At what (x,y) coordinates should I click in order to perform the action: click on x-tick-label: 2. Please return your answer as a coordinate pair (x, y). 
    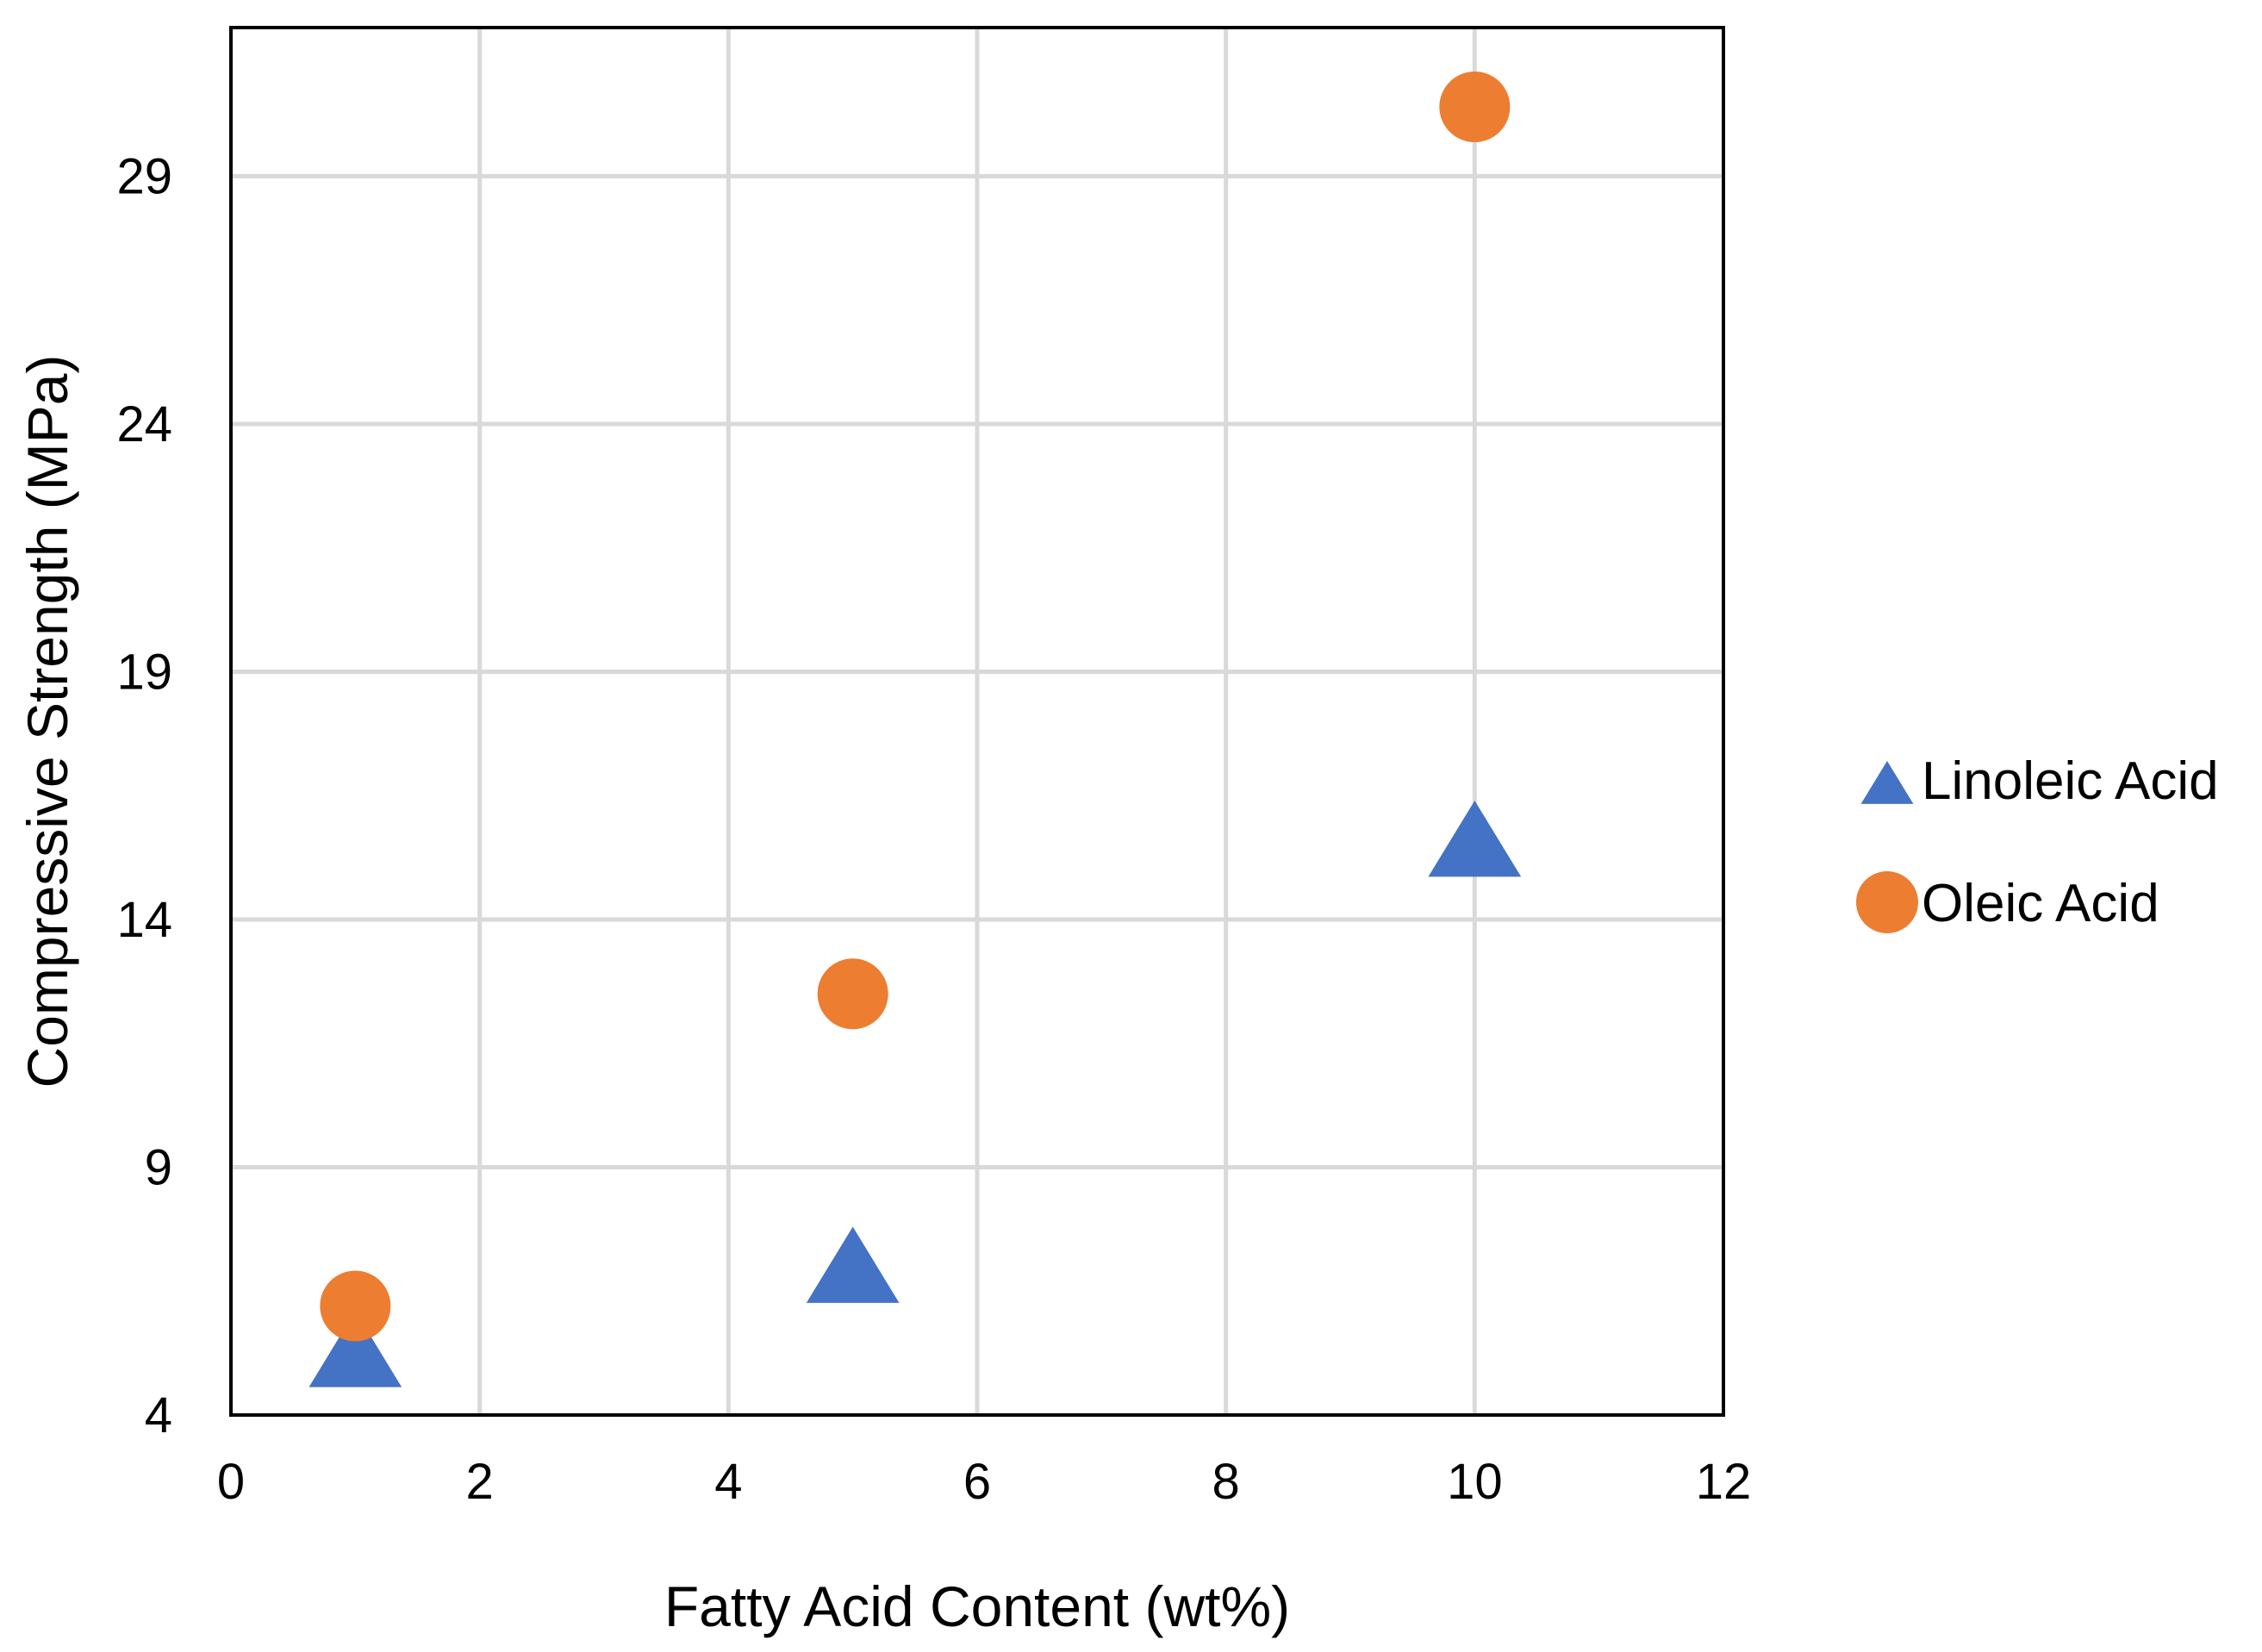
    Looking at the image, I should click on (480, 1482).